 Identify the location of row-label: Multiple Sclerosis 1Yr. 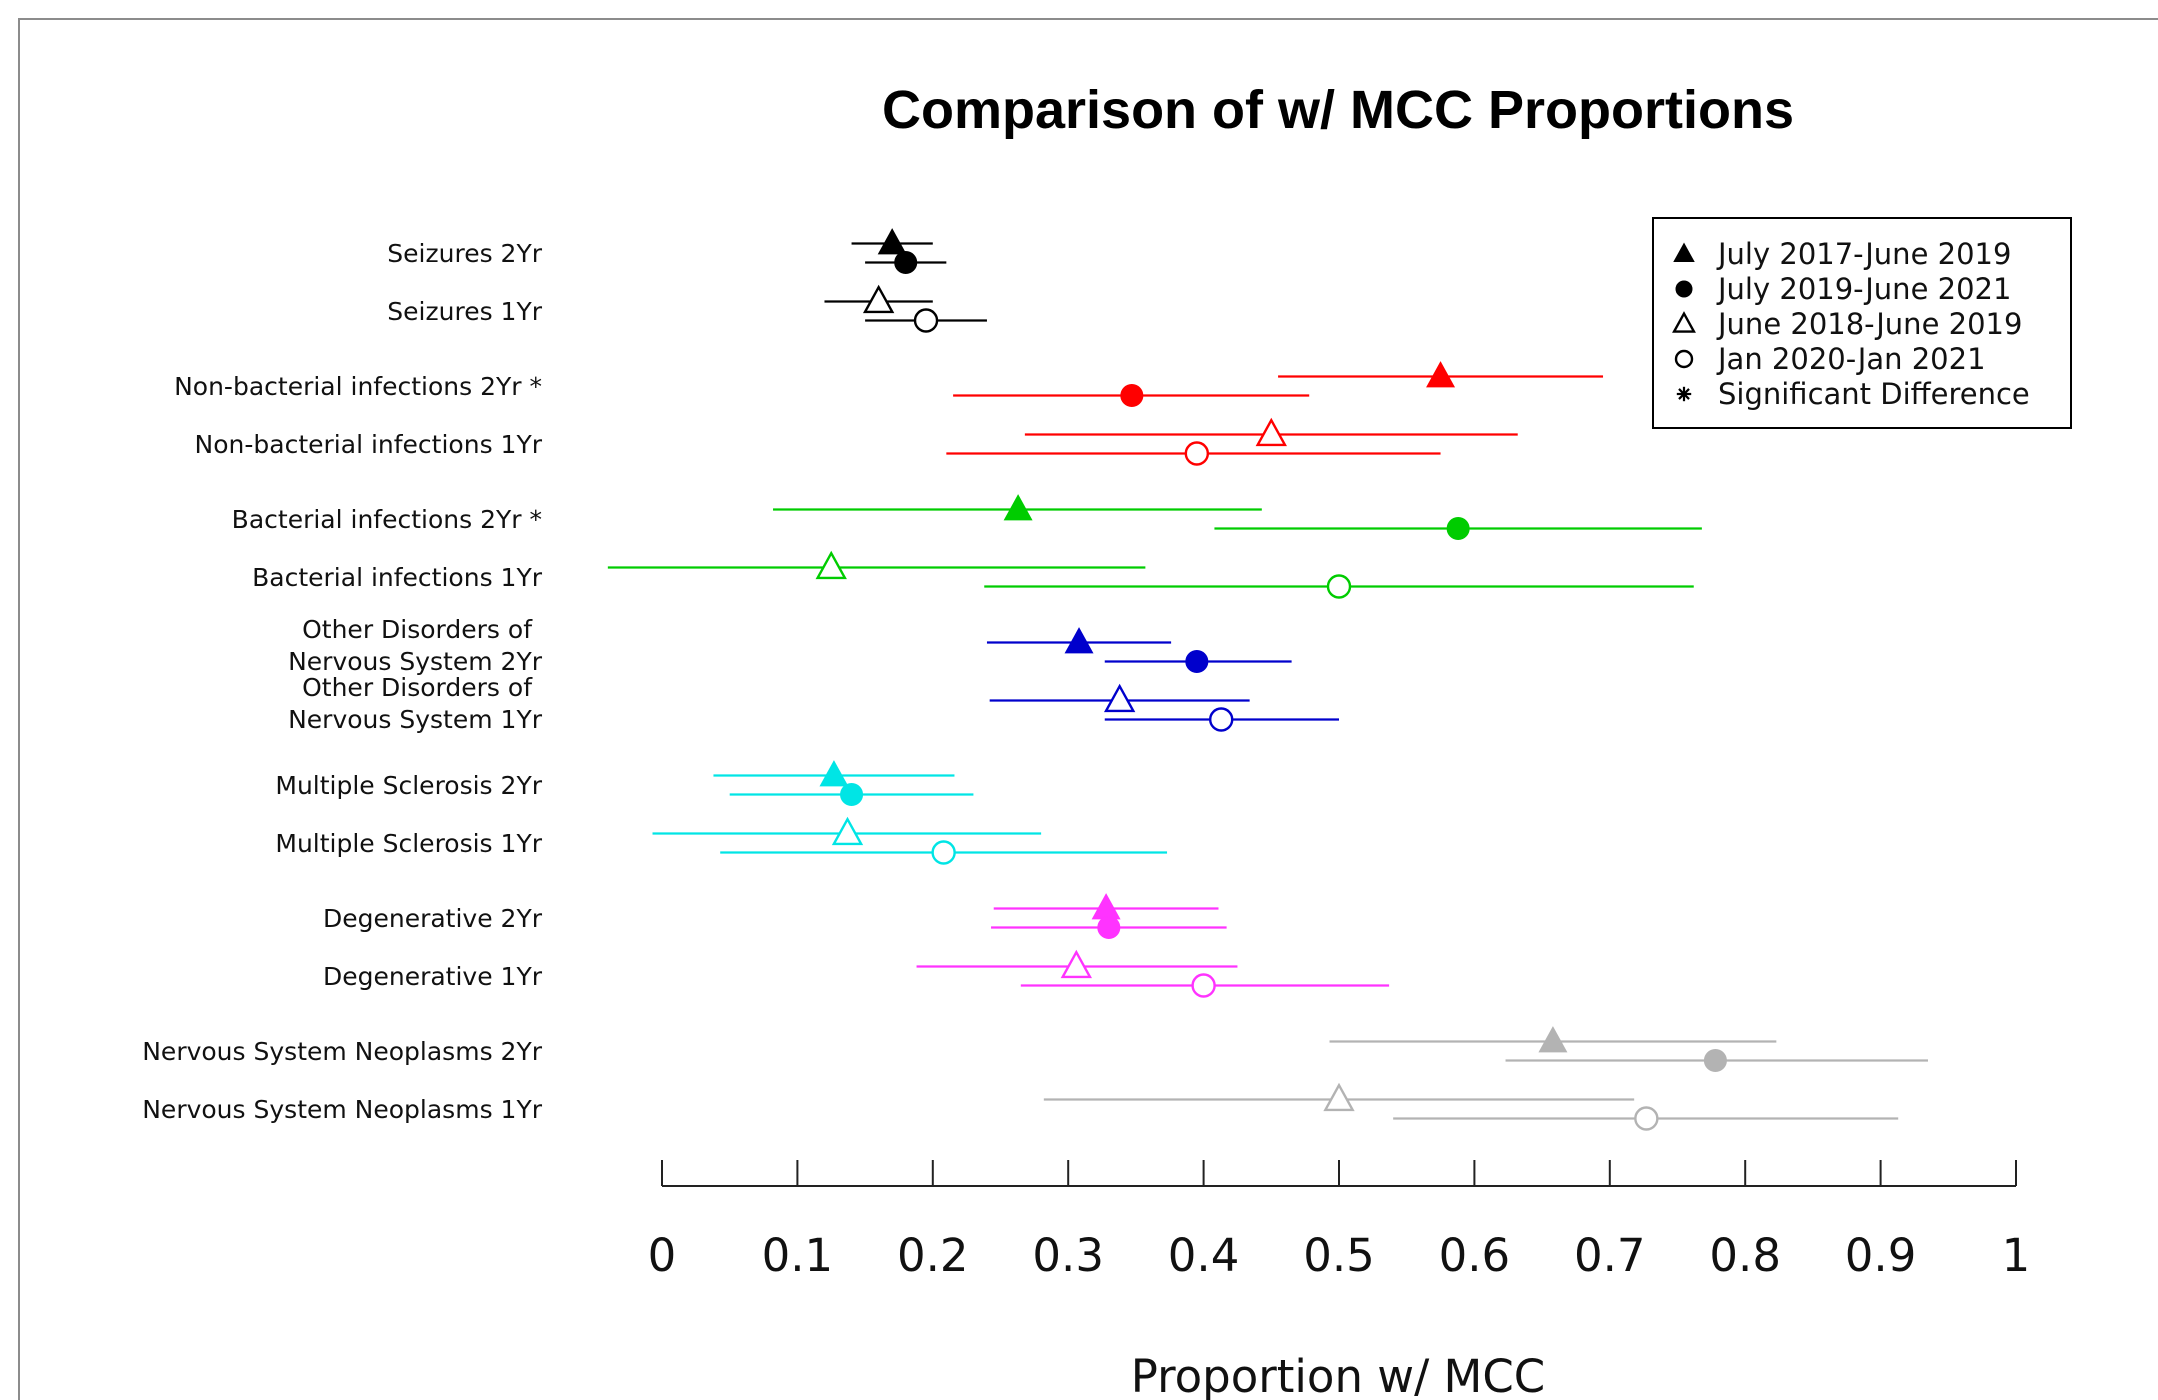
(408, 843).